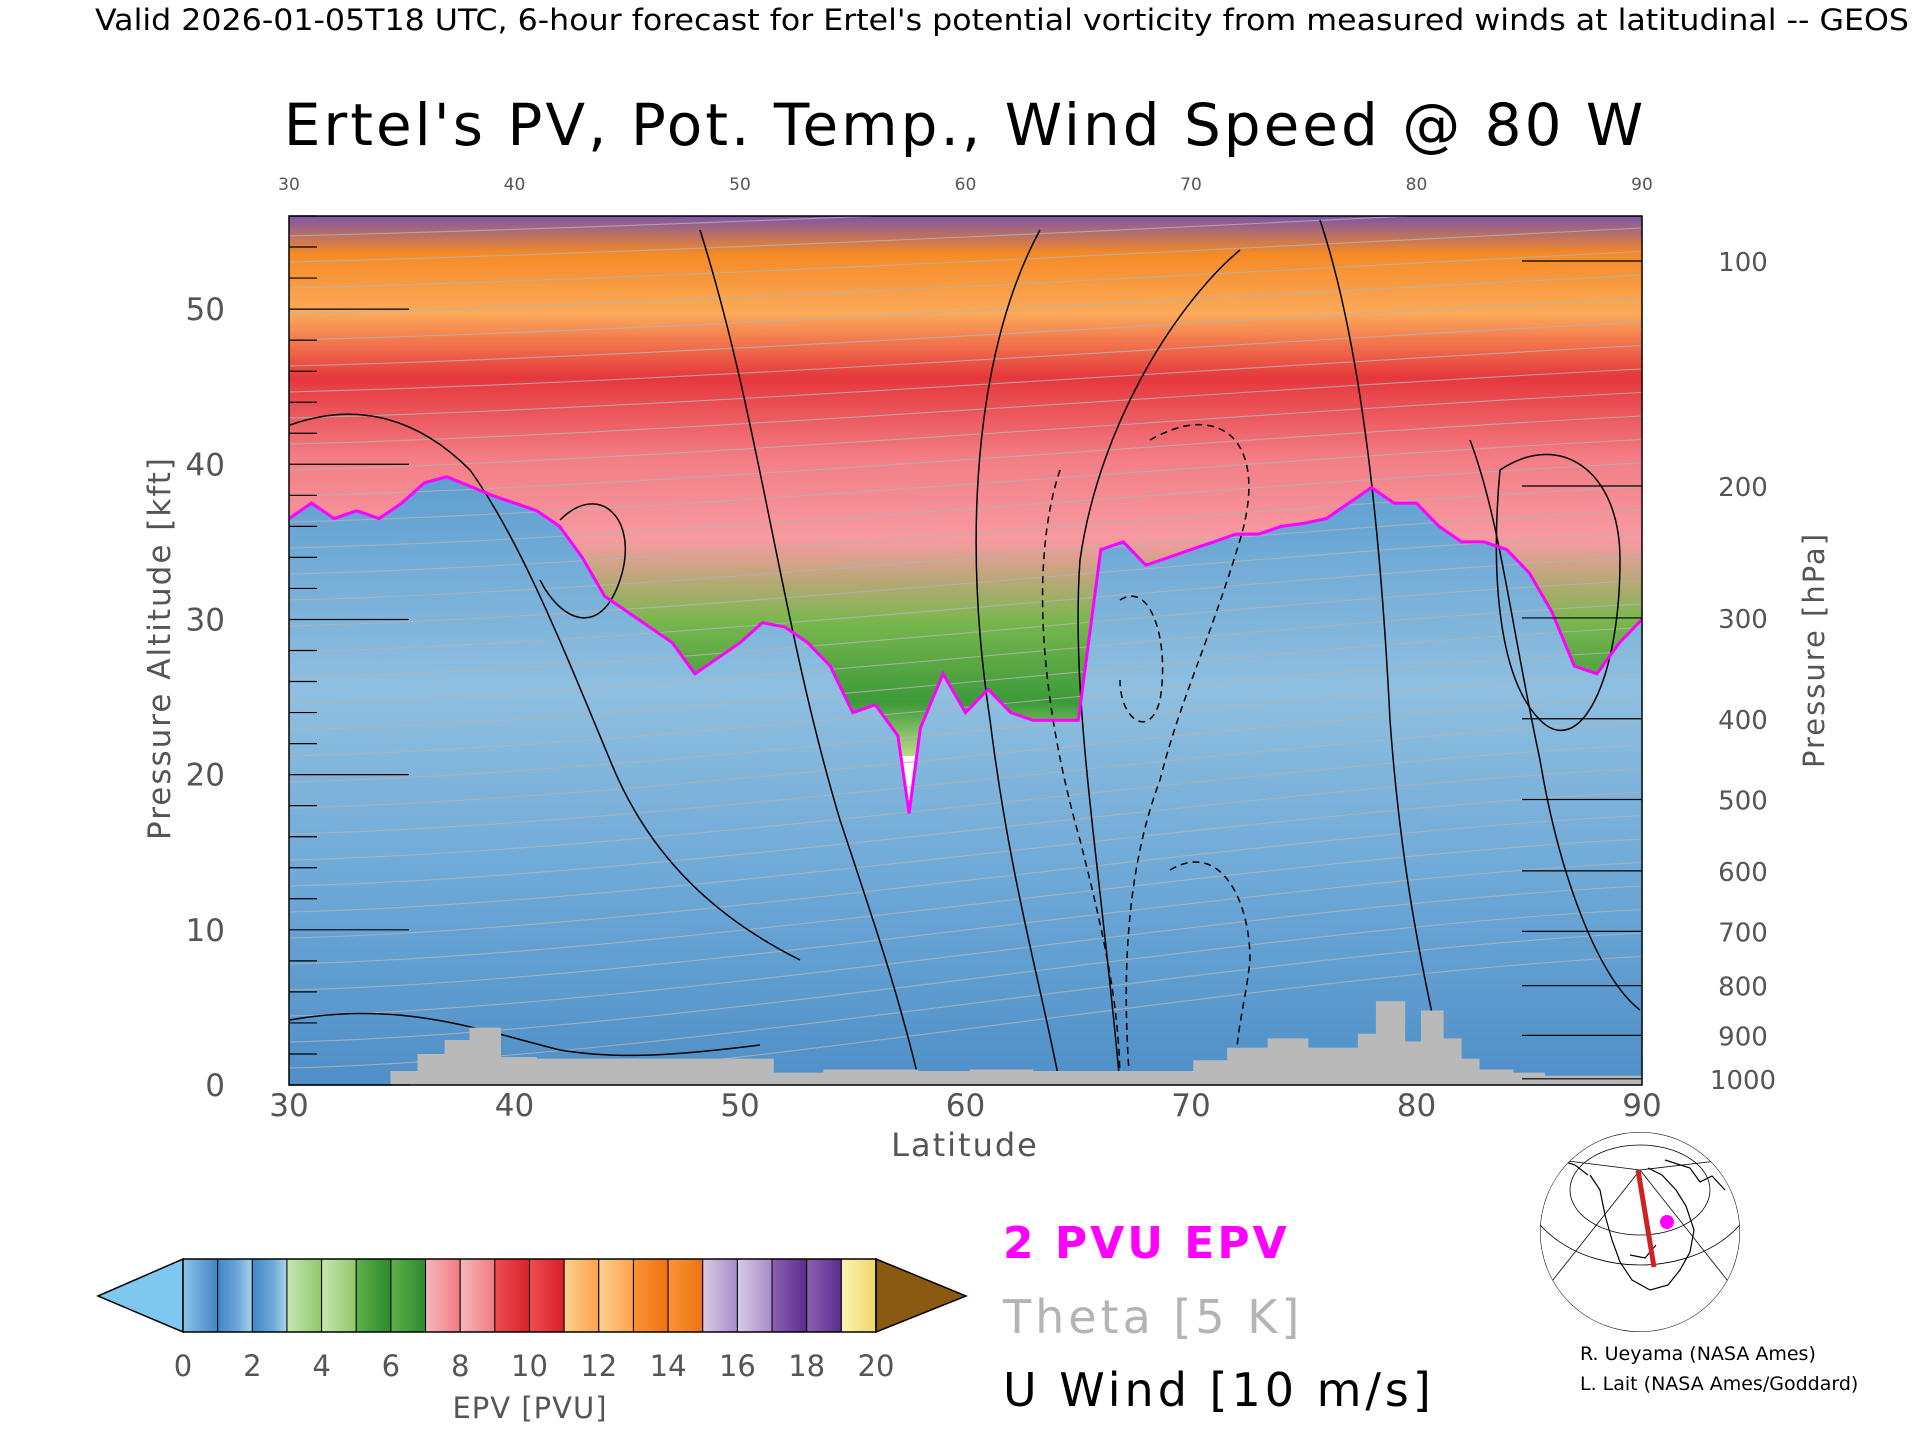 The image size is (1920, 1440). I want to click on pressure-tick-label: 800, so click(1743, 988).